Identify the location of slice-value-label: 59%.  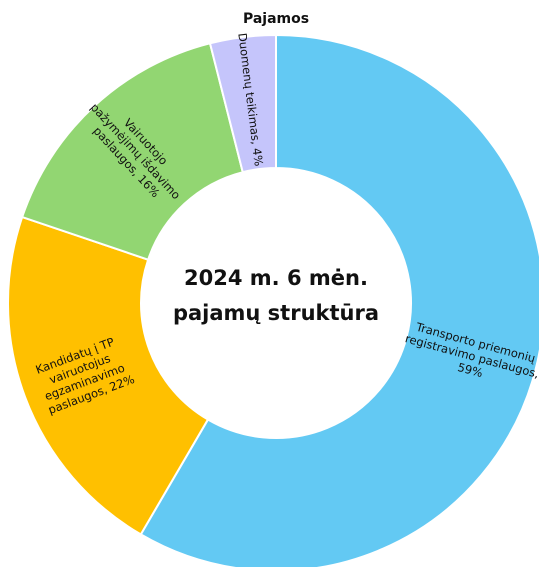
(470, 370).